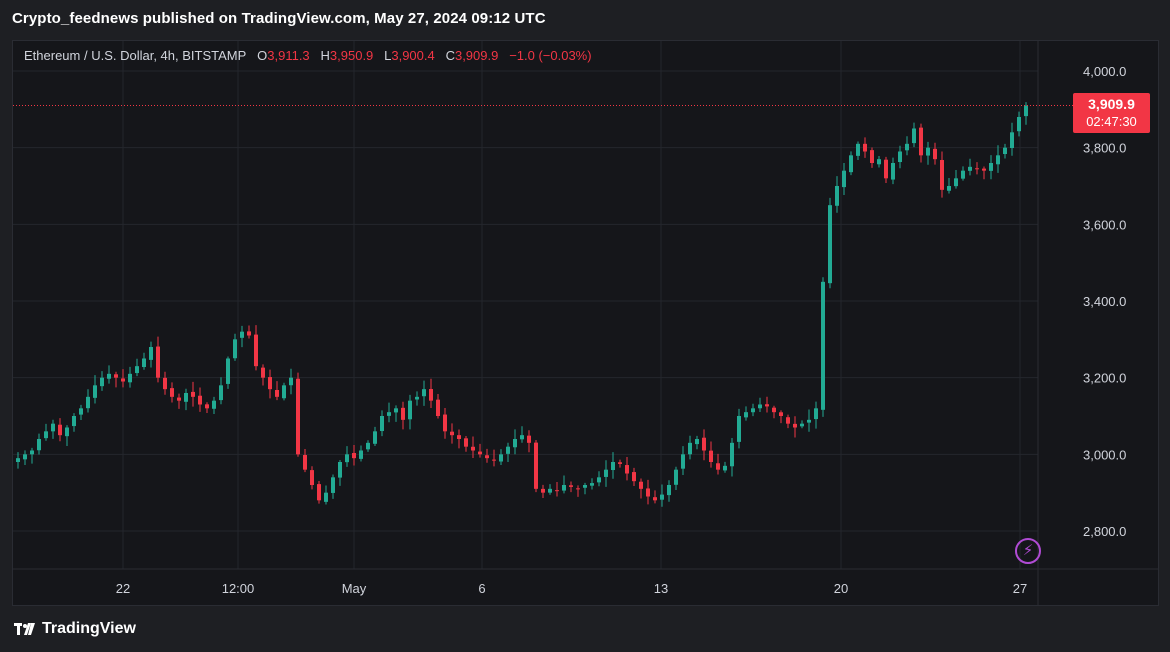 This screenshot has width=1170, height=652. Describe the element at coordinates (450, 55) in the screenshot. I see `close-label: C` at that location.